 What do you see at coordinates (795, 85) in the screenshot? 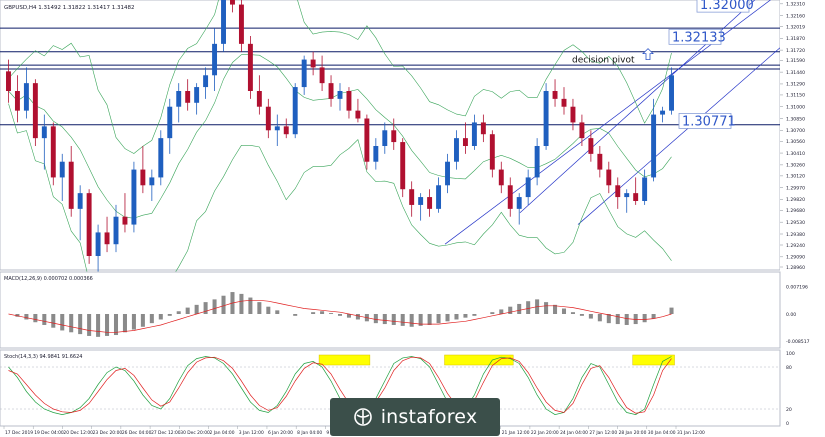
I see `price-tick-label: 1.31290` at bounding box center [795, 85].